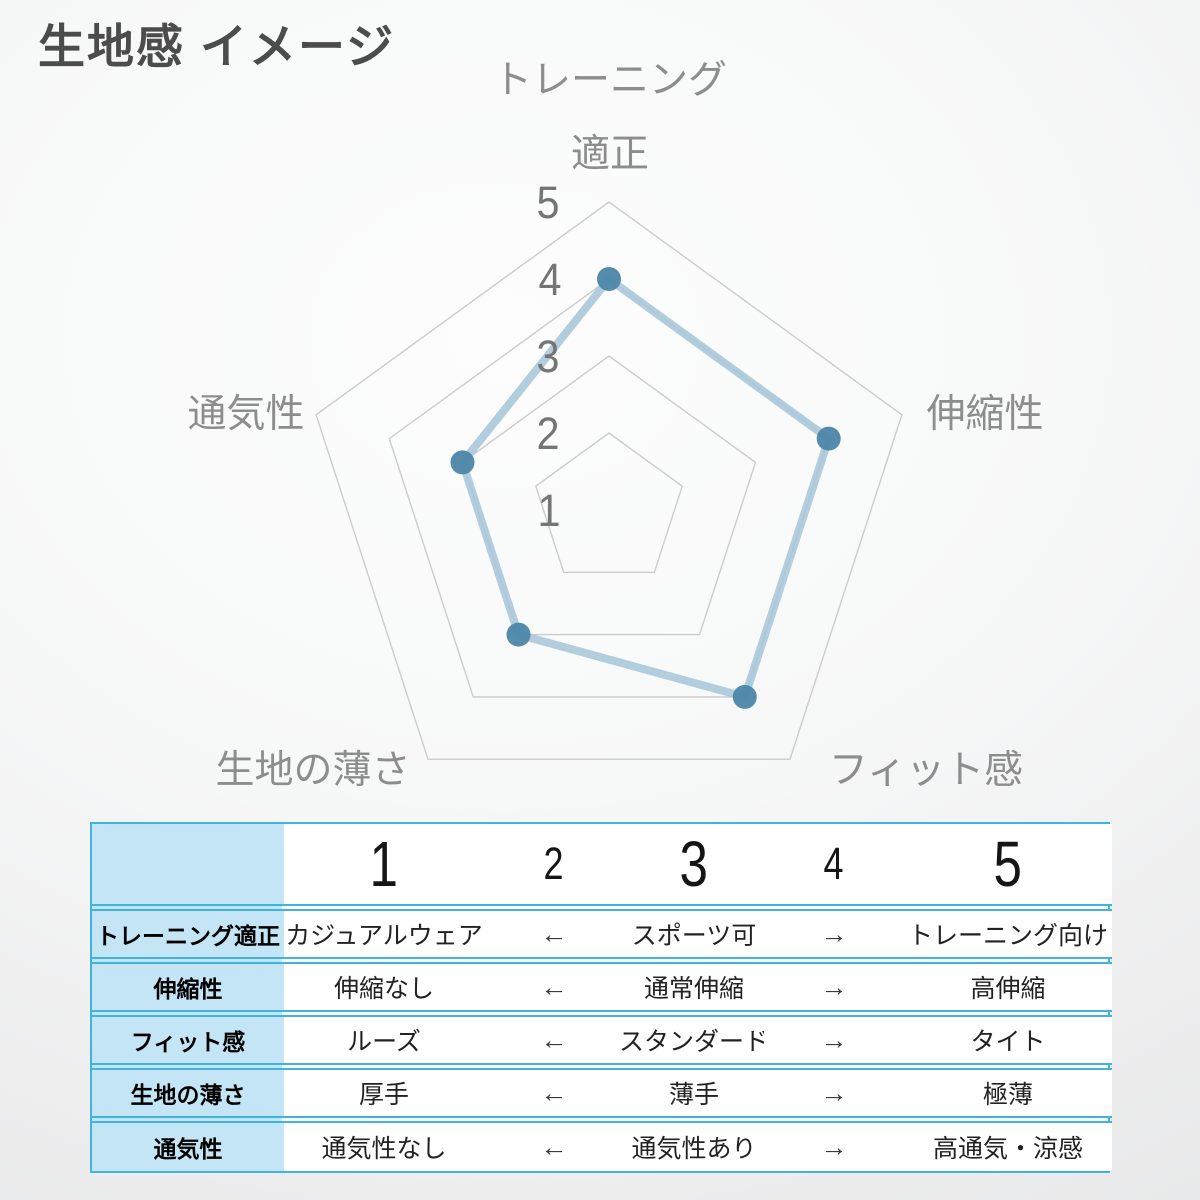  What do you see at coordinates (1008, 1040) in the screenshot?
I see `table-cell: タイト` at bounding box center [1008, 1040].